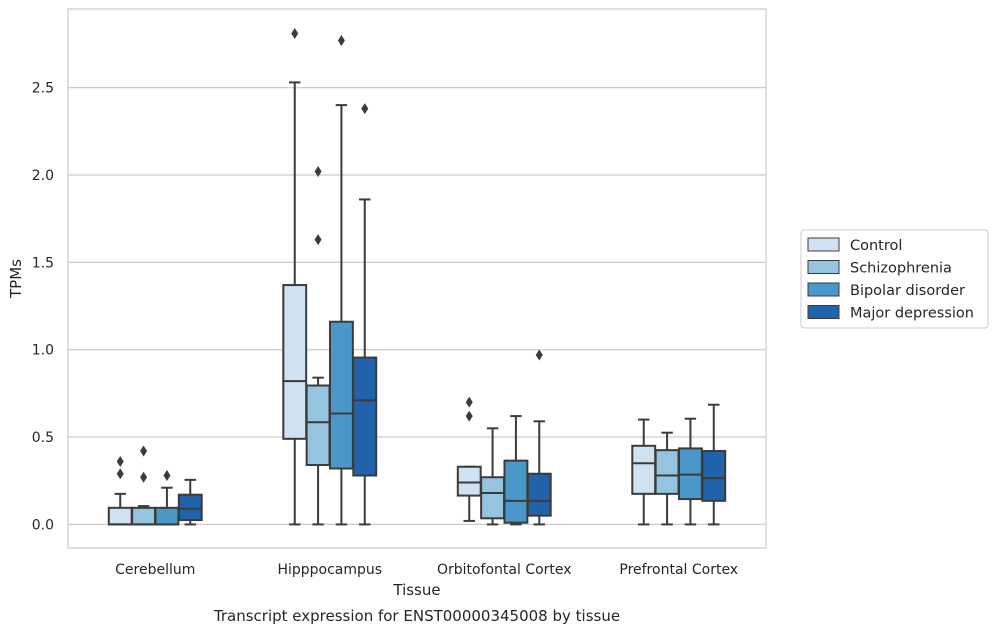 This screenshot has height=634, width=997. What do you see at coordinates (43, 525) in the screenshot?
I see `y-tick-label: 0.0` at bounding box center [43, 525].